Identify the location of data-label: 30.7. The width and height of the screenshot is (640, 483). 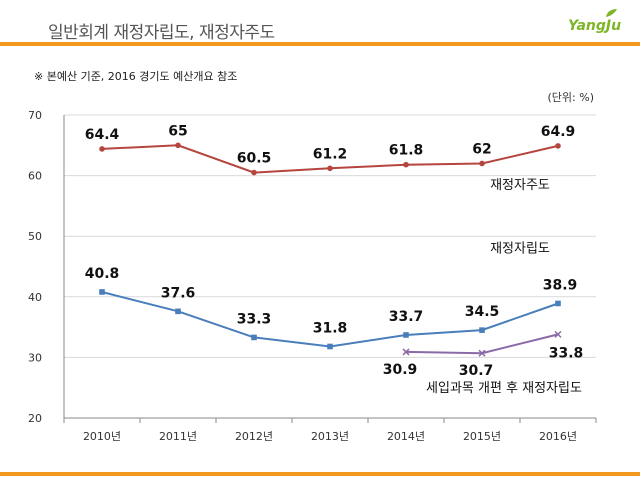
(476, 371).